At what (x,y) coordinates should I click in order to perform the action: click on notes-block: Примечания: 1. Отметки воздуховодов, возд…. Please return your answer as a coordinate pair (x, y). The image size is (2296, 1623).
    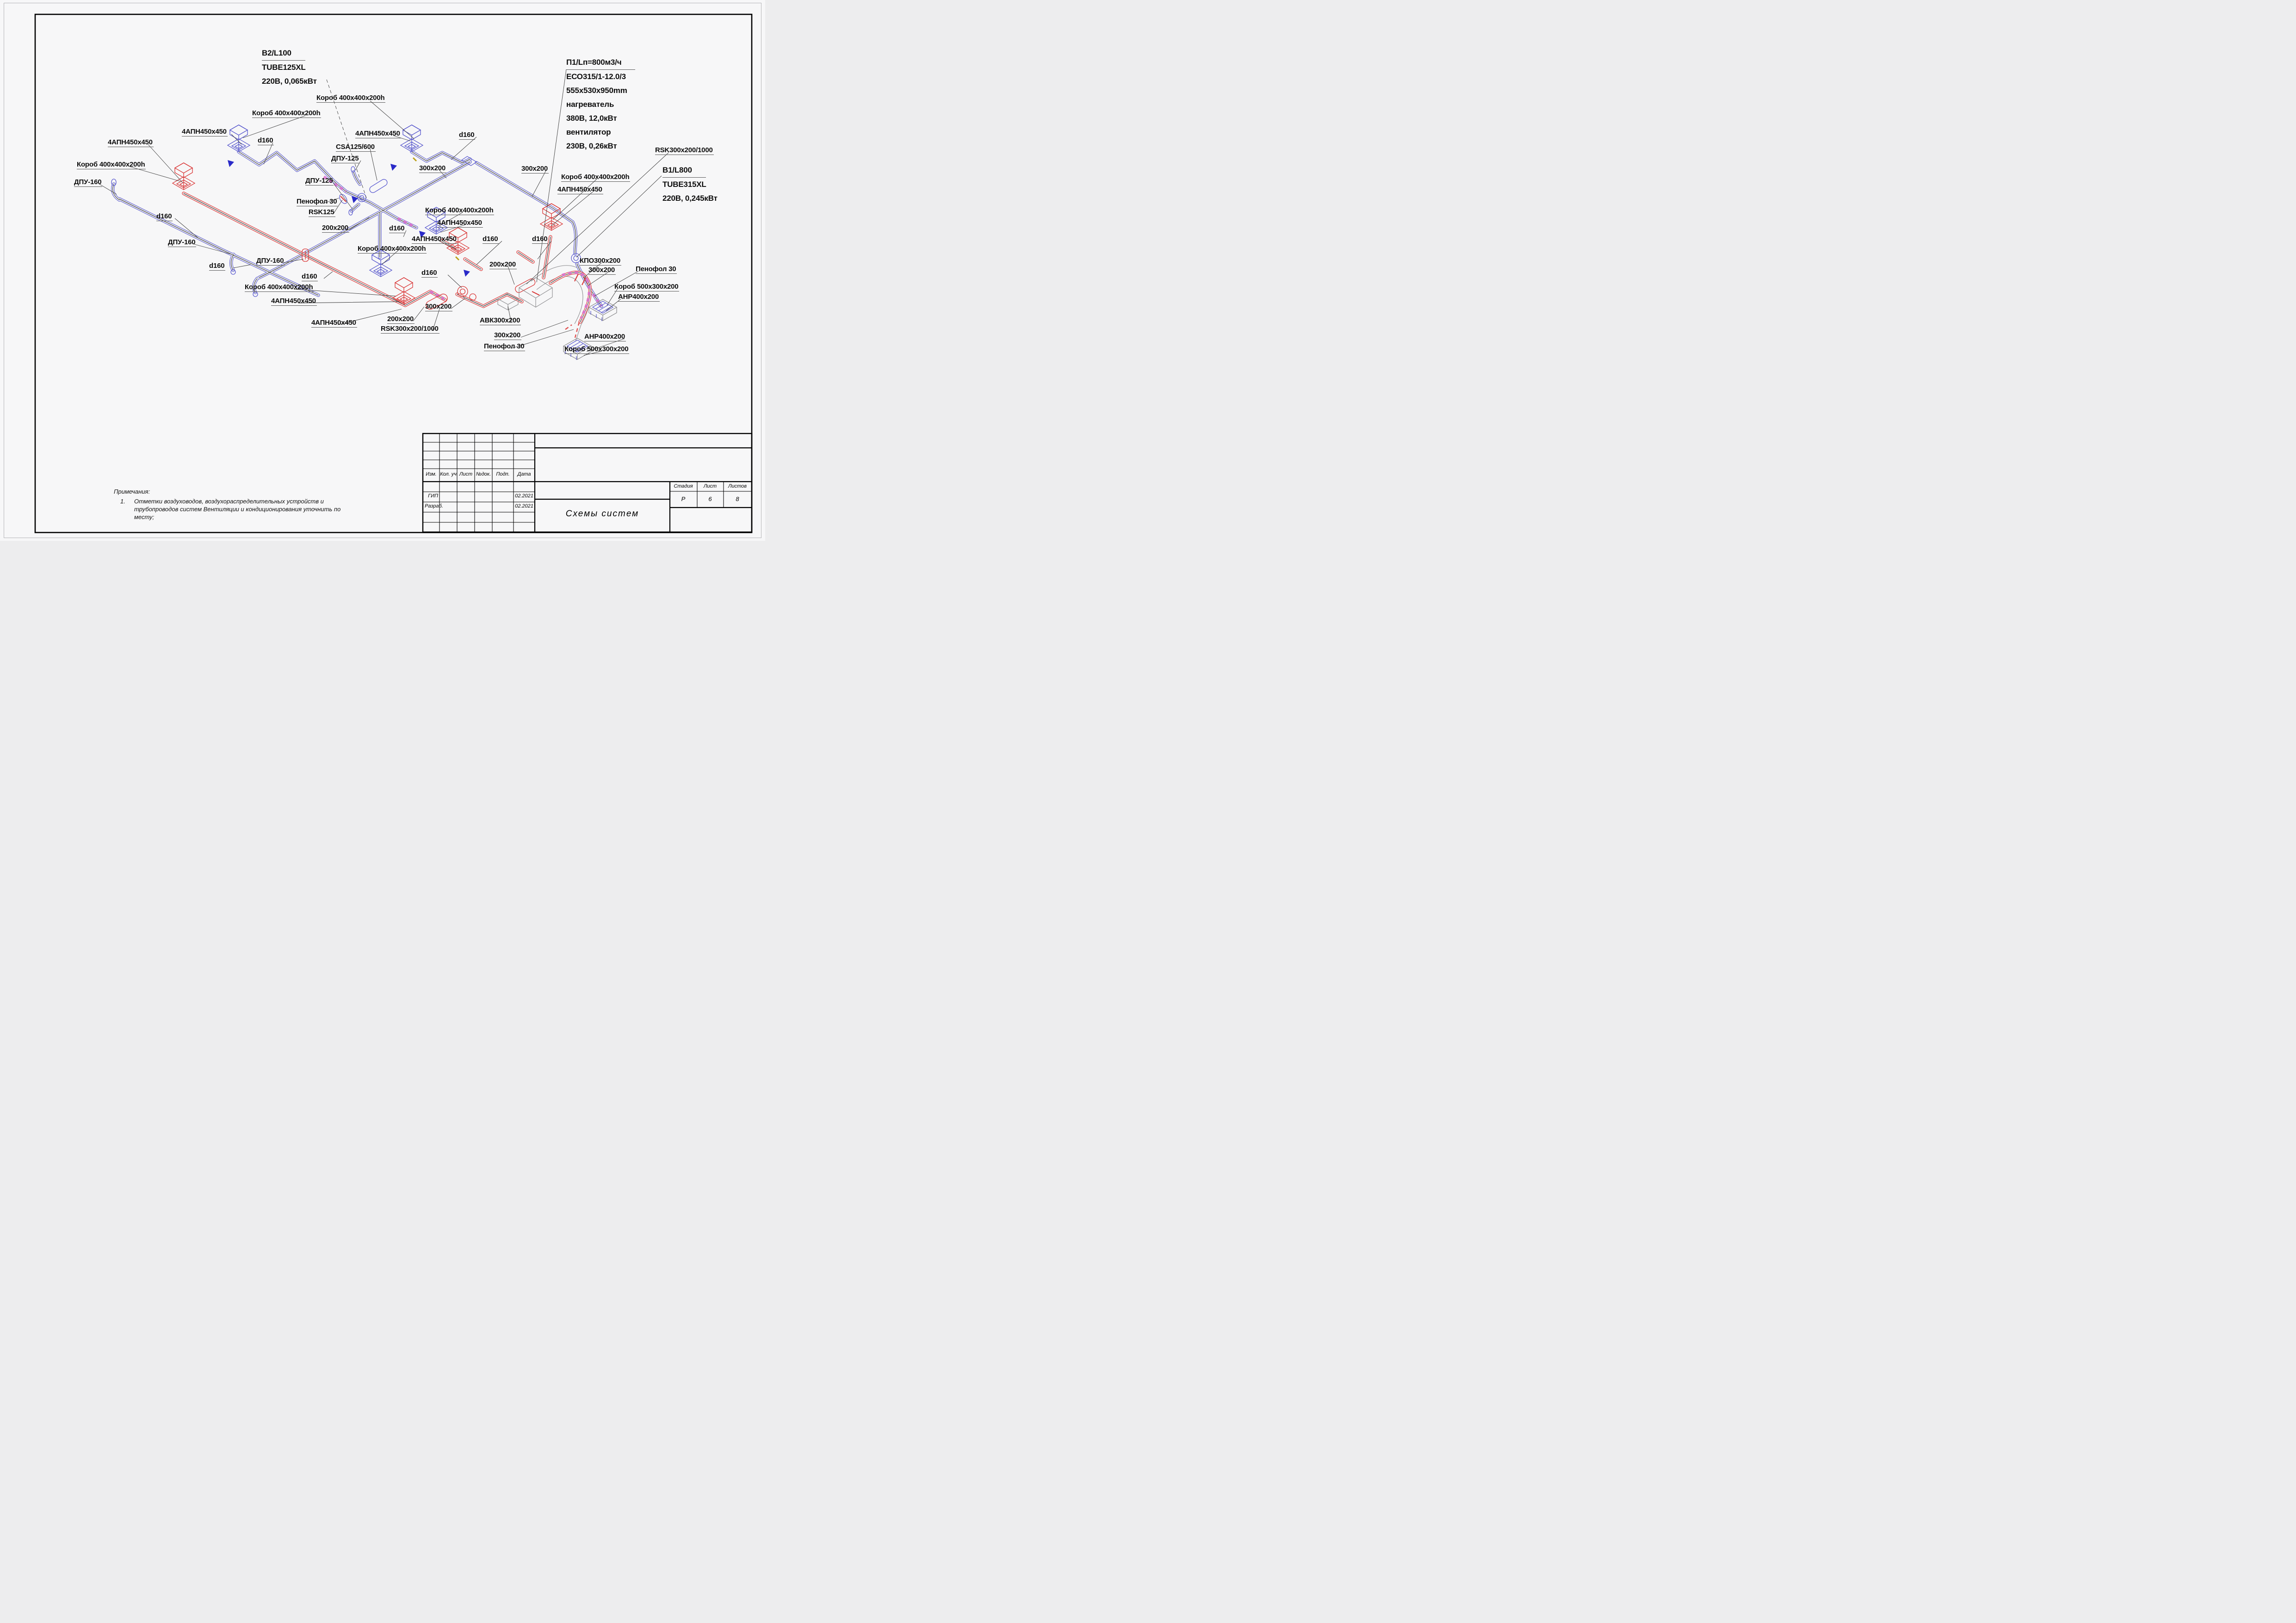
    Looking at the image, I should click on (234, 504).